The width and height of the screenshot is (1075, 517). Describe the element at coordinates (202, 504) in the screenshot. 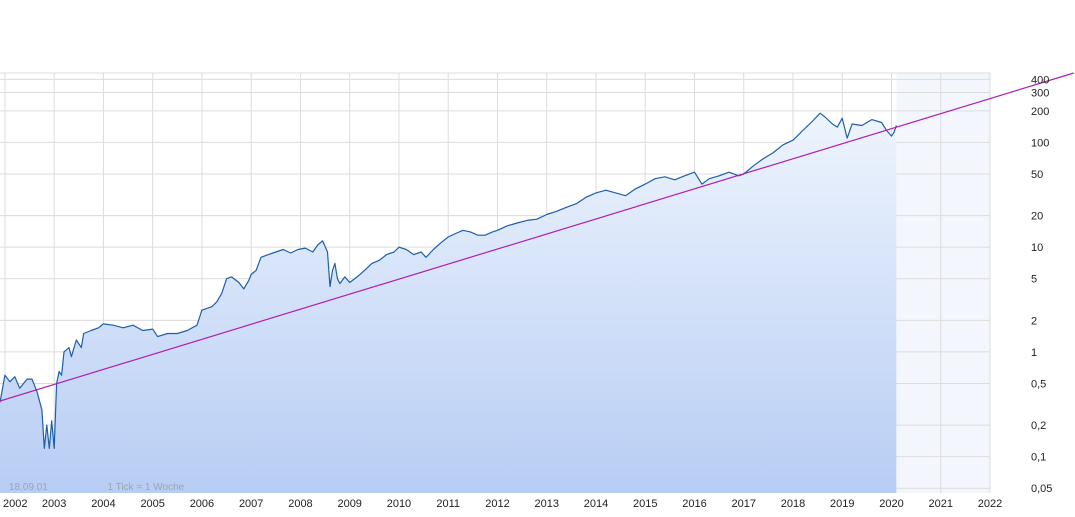

I see `x-tick-label: 2006` at that location.